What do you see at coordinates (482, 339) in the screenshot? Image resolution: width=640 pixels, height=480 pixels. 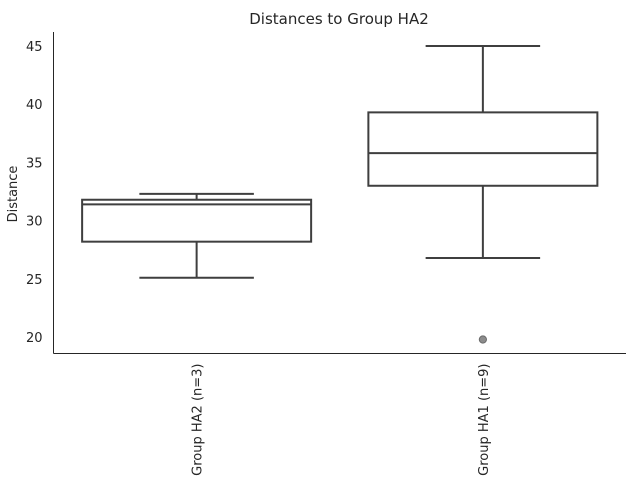 I see `outlier-point` at bounding box center [482, 339].